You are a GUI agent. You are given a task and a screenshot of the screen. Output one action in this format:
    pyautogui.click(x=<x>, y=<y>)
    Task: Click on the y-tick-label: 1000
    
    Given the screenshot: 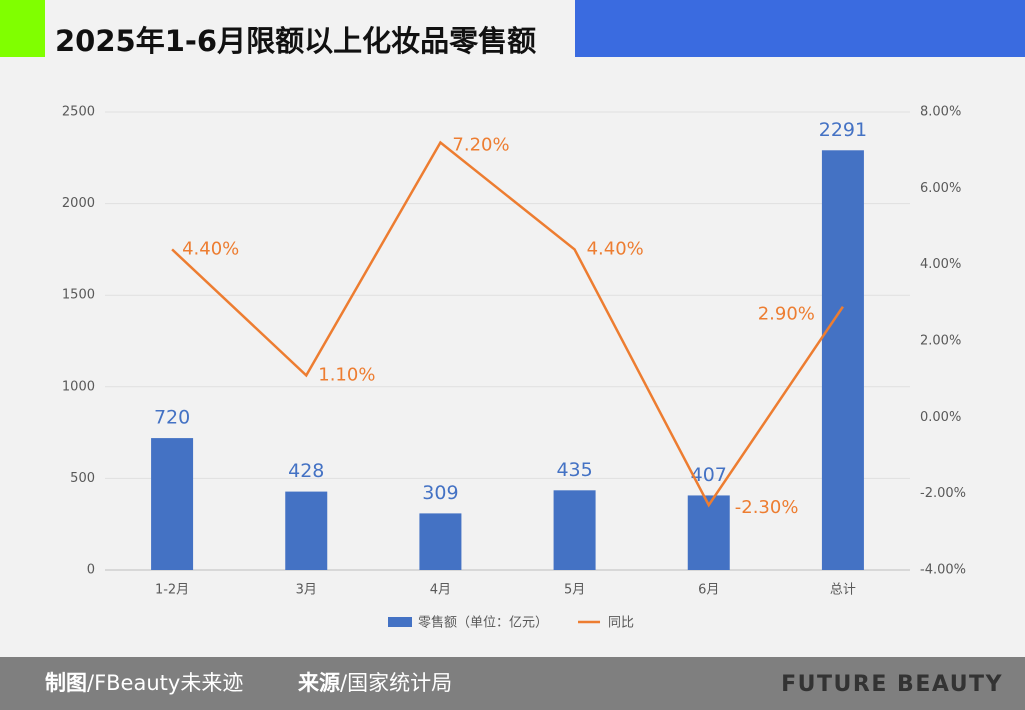 What is the action you would take?
    pyautogui.click(x=78, y=386)
    